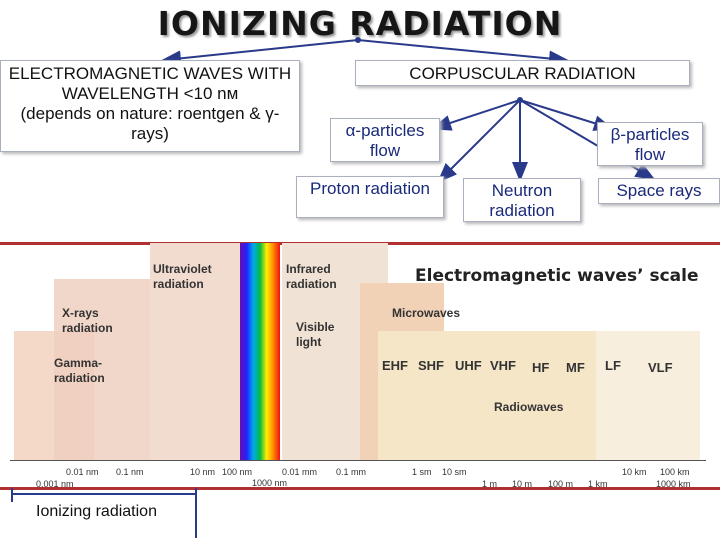 The height and width of the screenshot is (540, 720). Describe the element at coordinates (308, 269) in the screenshot. I see `infrared-line1: Infrared` at that location.